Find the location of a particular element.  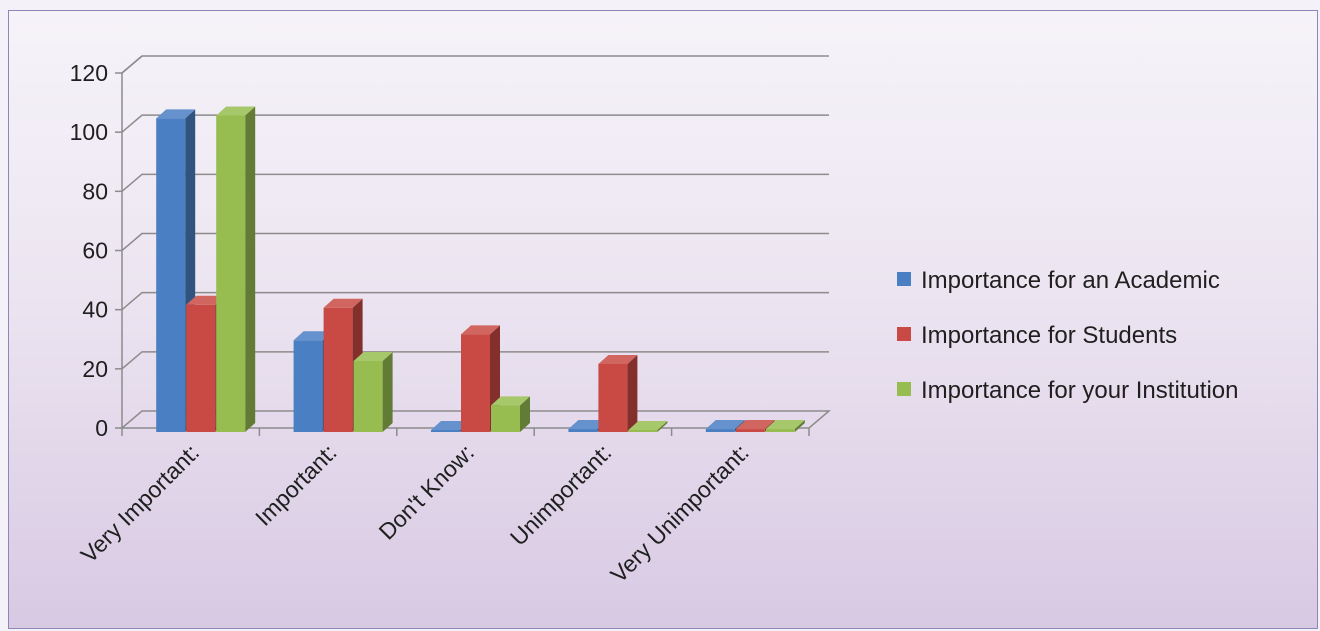

y-tick-label: 40 is located at coordinates (95, 310).